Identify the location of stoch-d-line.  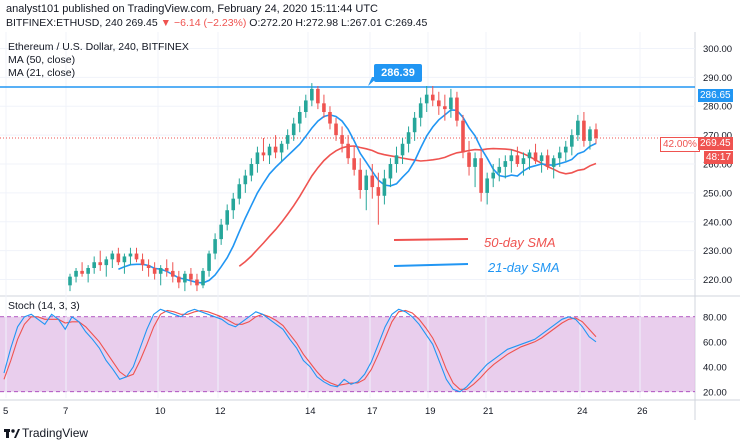
(300, 349).